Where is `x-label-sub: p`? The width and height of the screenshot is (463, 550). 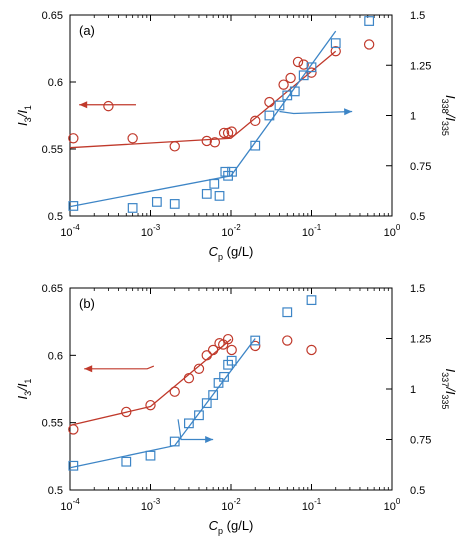 x-label-sub: p is located at coordinates (220, 531).